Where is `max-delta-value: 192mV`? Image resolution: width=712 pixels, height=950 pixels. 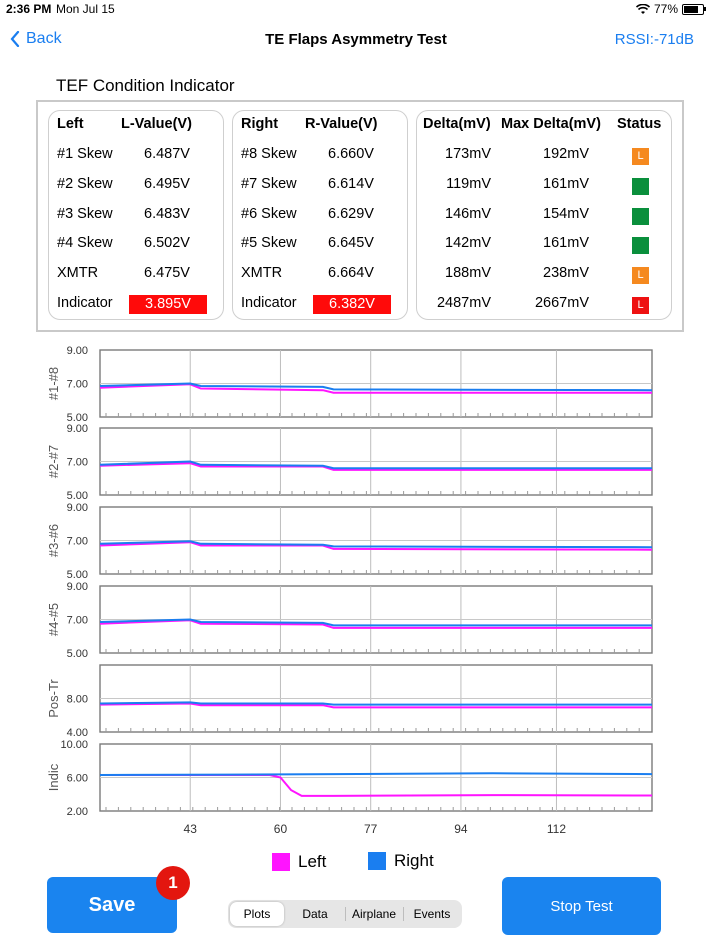
max-delta-value: 192mV is located at coordinates (566, 154).